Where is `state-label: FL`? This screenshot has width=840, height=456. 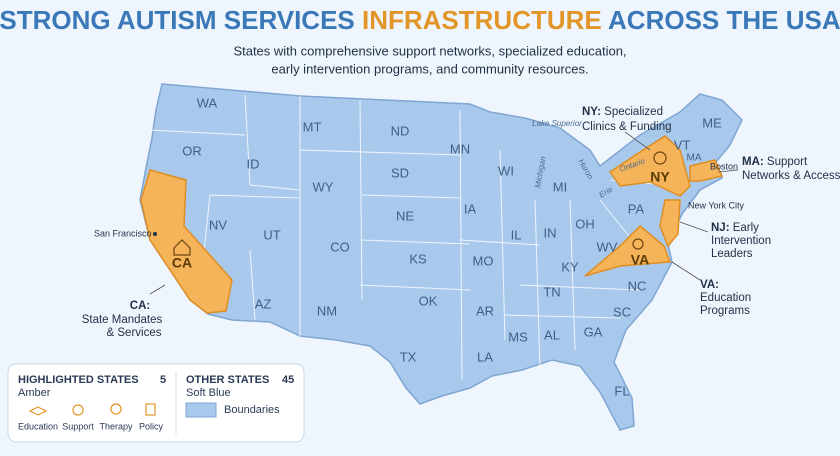
state-label: FL is located at coordinates (621, 390).